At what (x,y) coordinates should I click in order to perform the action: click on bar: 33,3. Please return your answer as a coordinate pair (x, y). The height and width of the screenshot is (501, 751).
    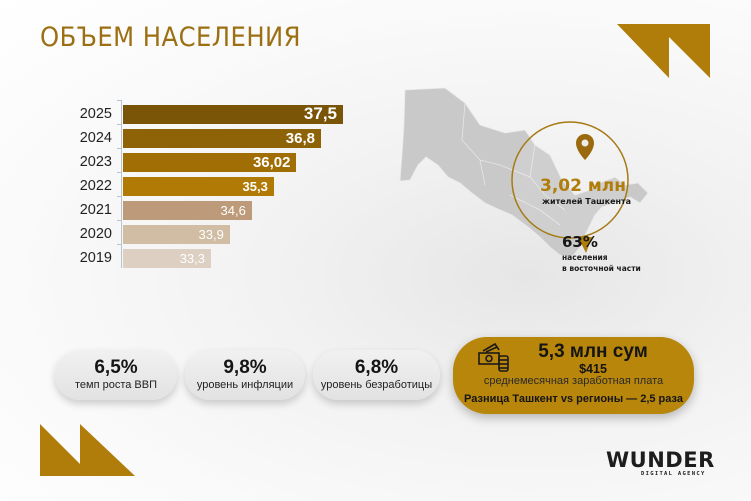
    Looking at the image, I should click on (167, 258).